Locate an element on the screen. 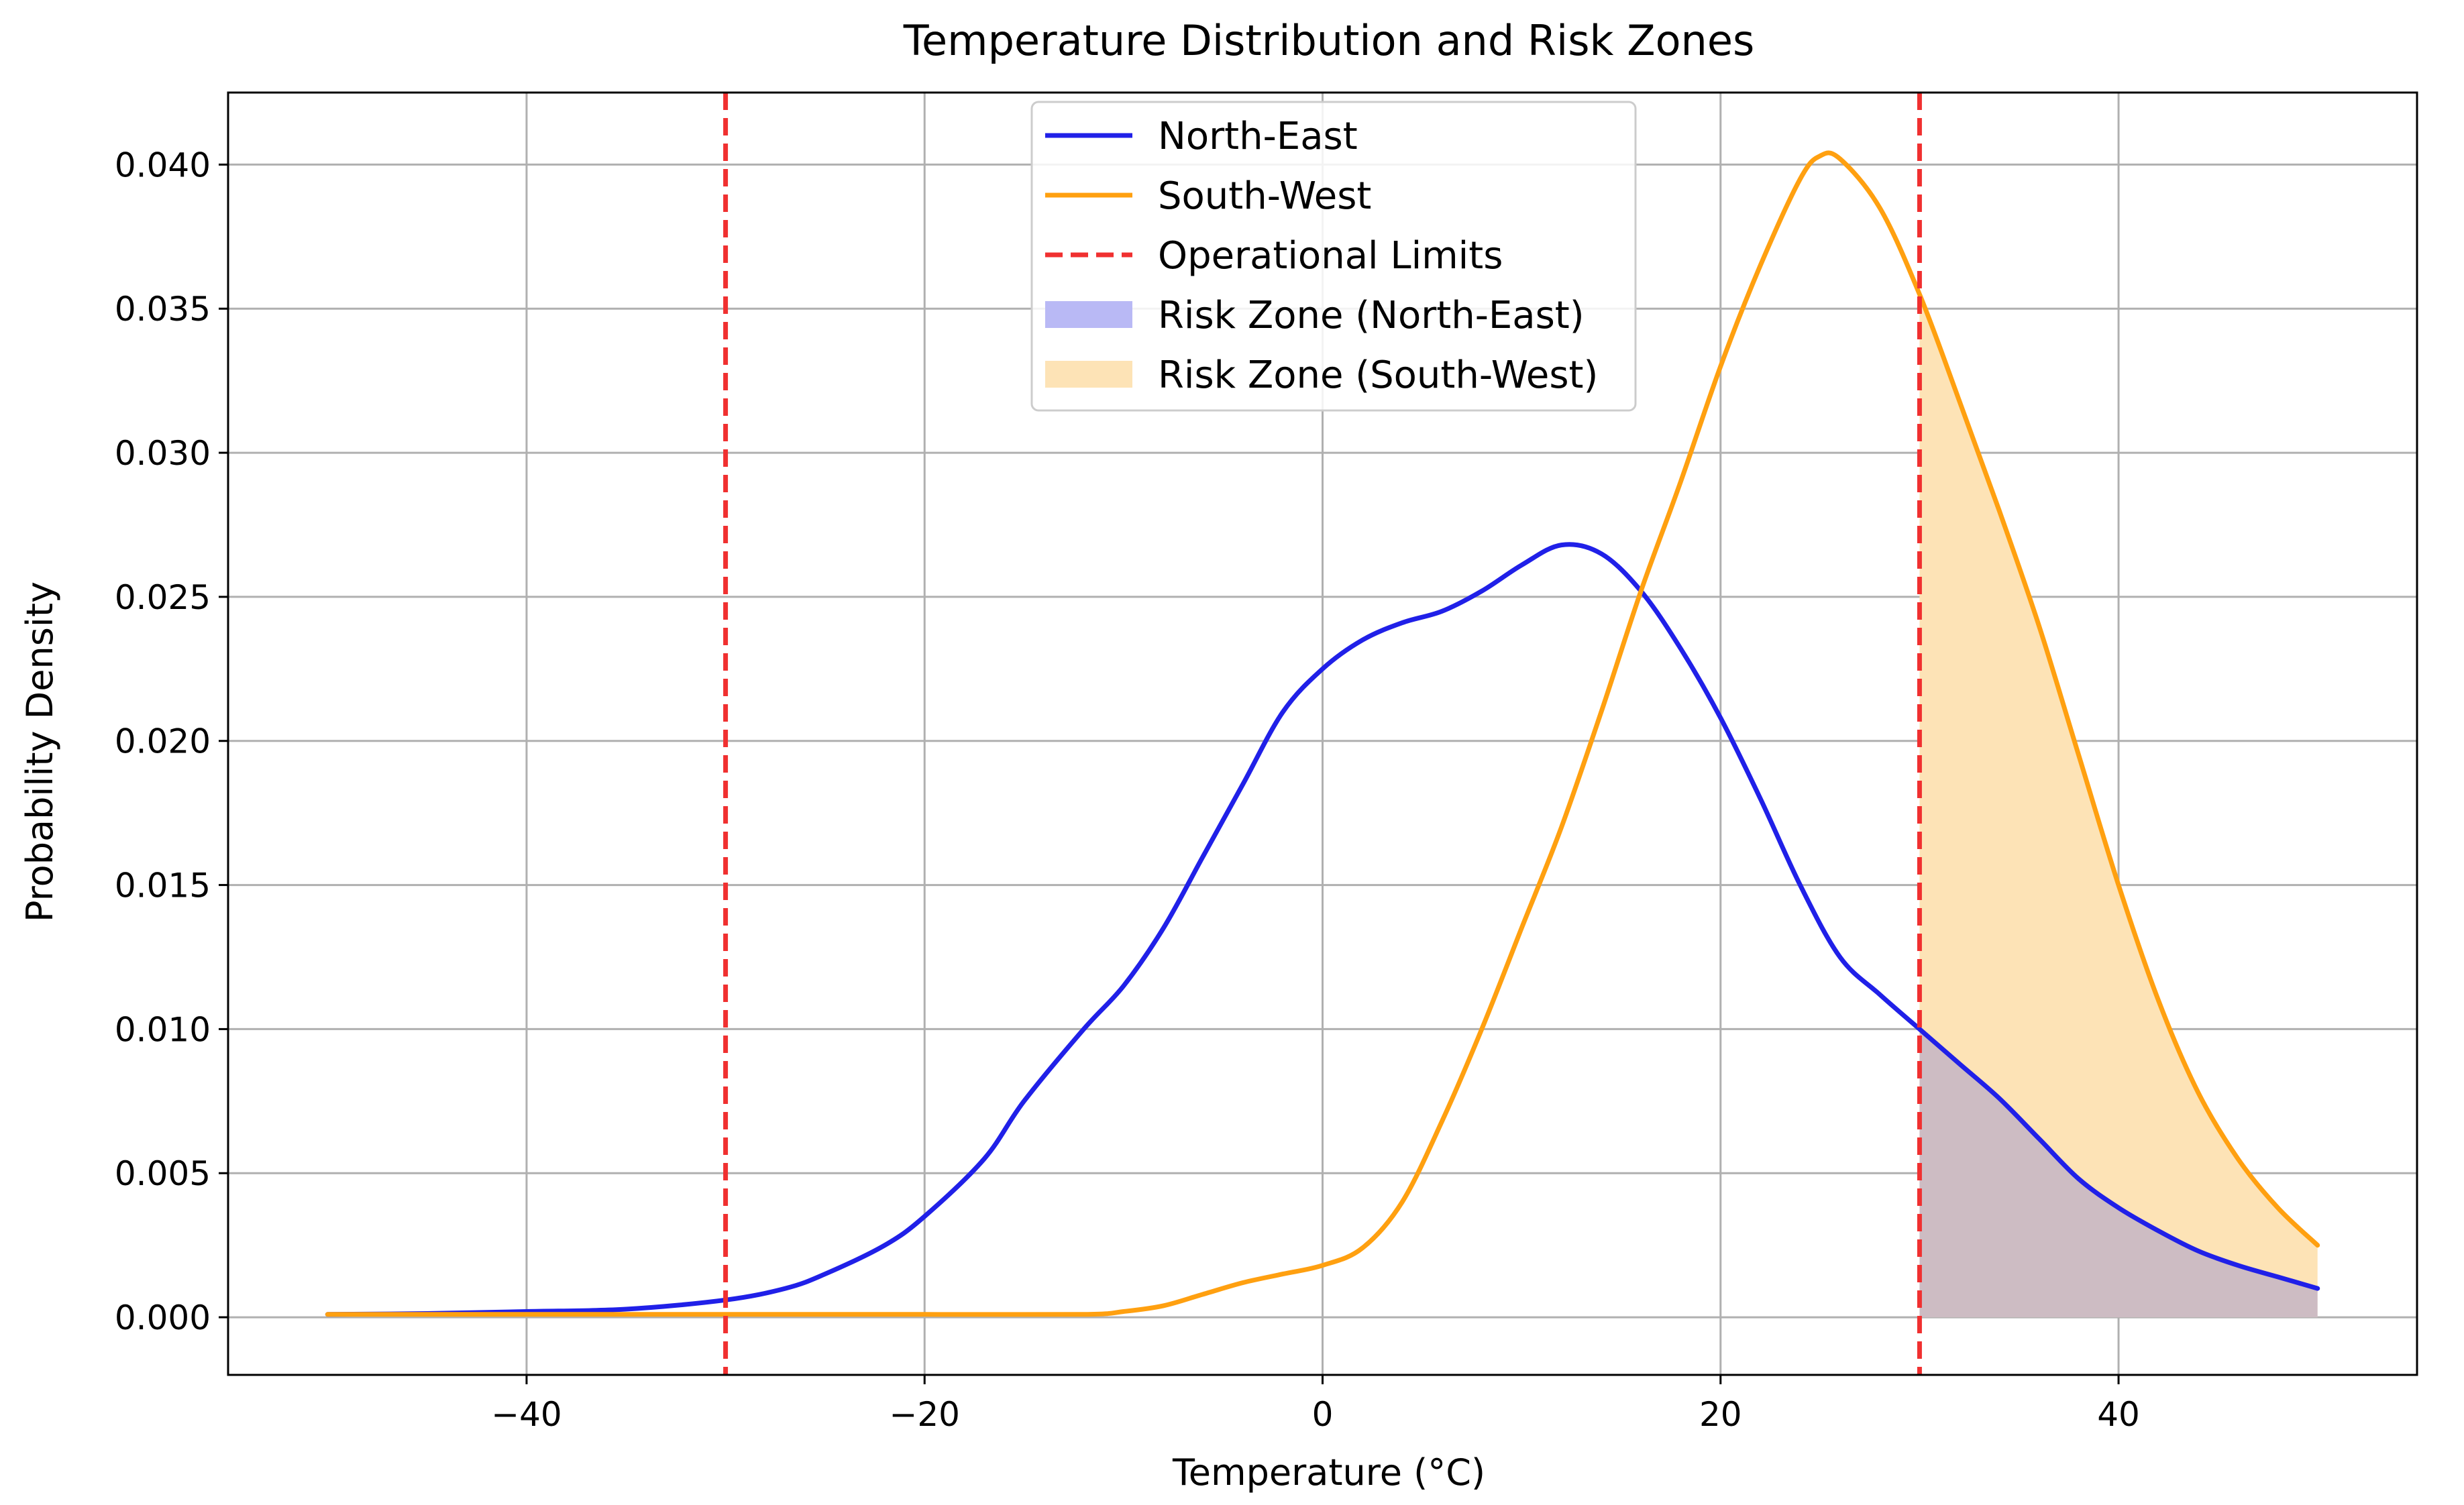  risk-zone-fills is located at coordinates (2118, 806).